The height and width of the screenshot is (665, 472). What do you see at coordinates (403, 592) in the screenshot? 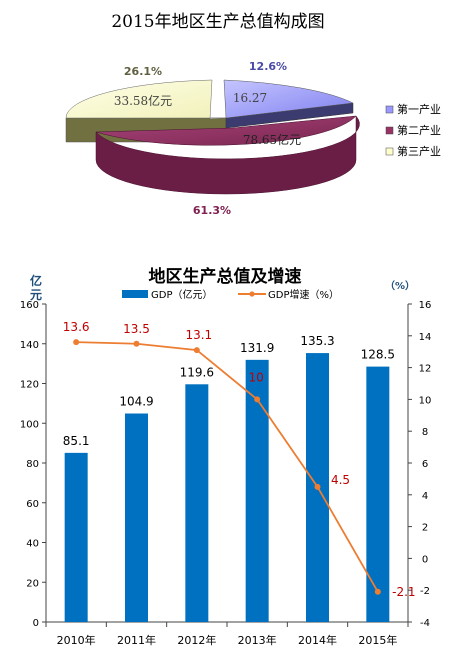
I see `line-value-label: -2.1` at bounding box center [403, 592].